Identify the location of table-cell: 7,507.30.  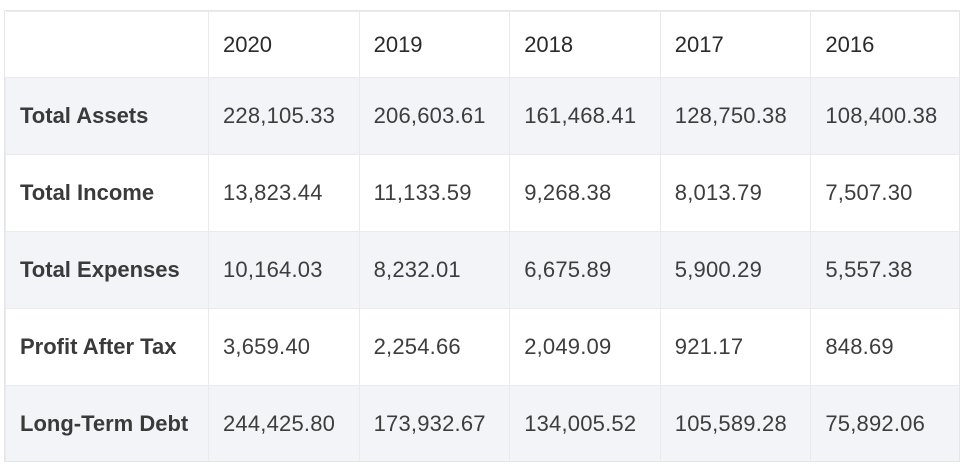
(884, 193).